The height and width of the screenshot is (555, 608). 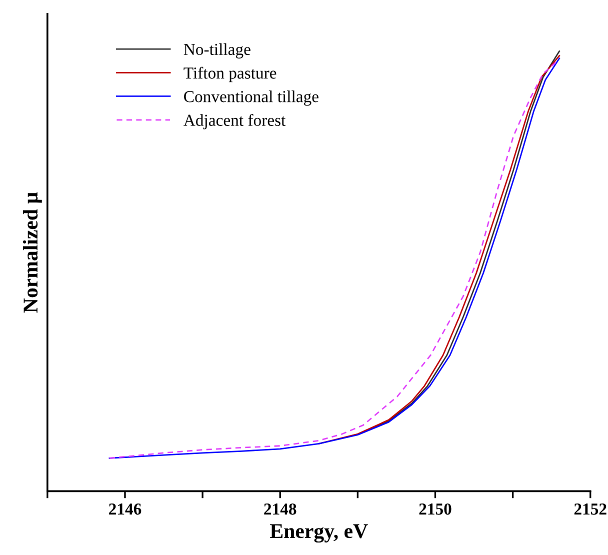 What do you see at coordinates (251, 98) in the screenshot?
I see `legend-label: Conventional tillage` at bounding box center [251, 98].